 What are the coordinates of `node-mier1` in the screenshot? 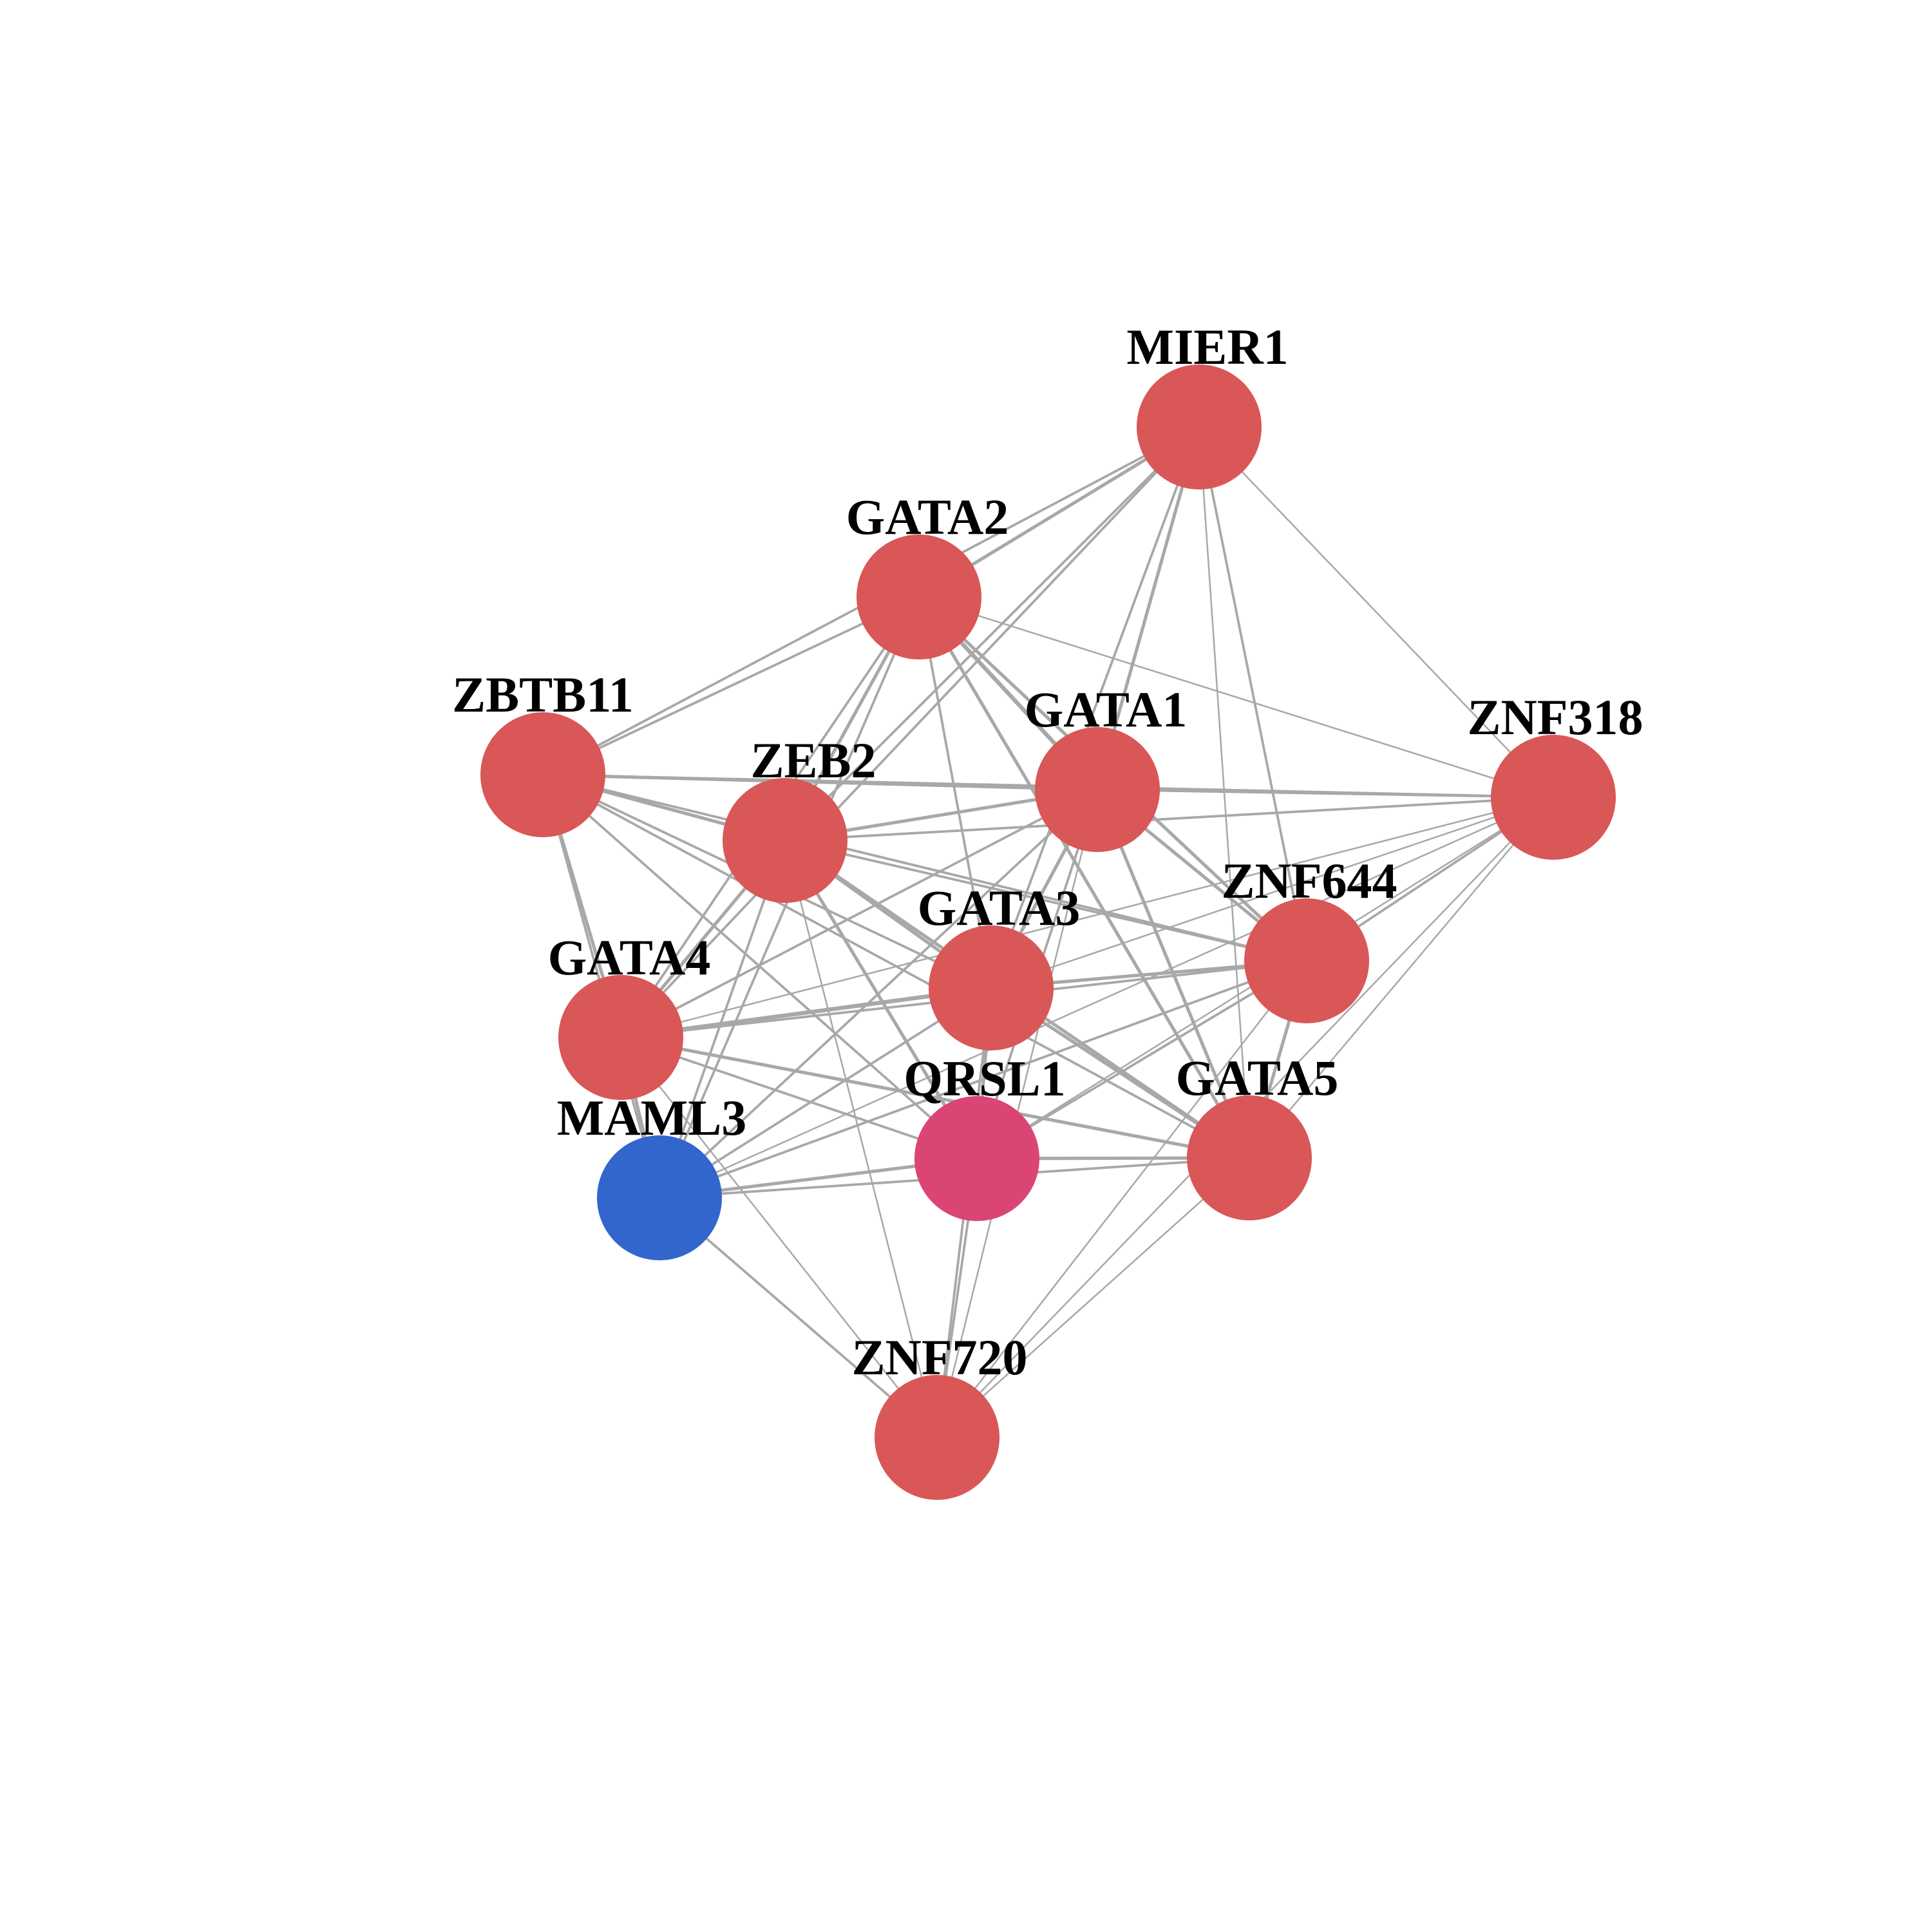 It's located at (1199, 427).